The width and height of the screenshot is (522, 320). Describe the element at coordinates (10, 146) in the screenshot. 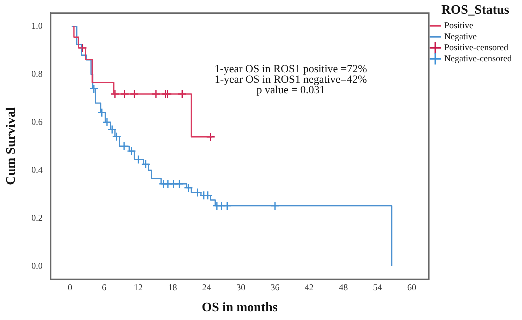

I see `y-axis-title: Cum Survival` at that location.